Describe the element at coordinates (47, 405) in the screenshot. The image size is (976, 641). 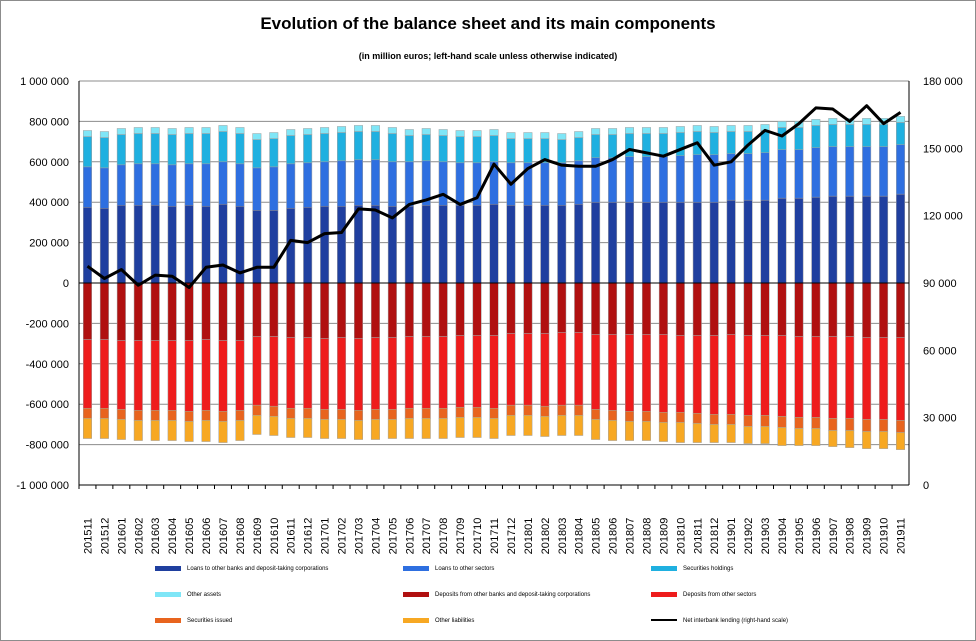
I see `left-tick-label: -600 000` at that location.